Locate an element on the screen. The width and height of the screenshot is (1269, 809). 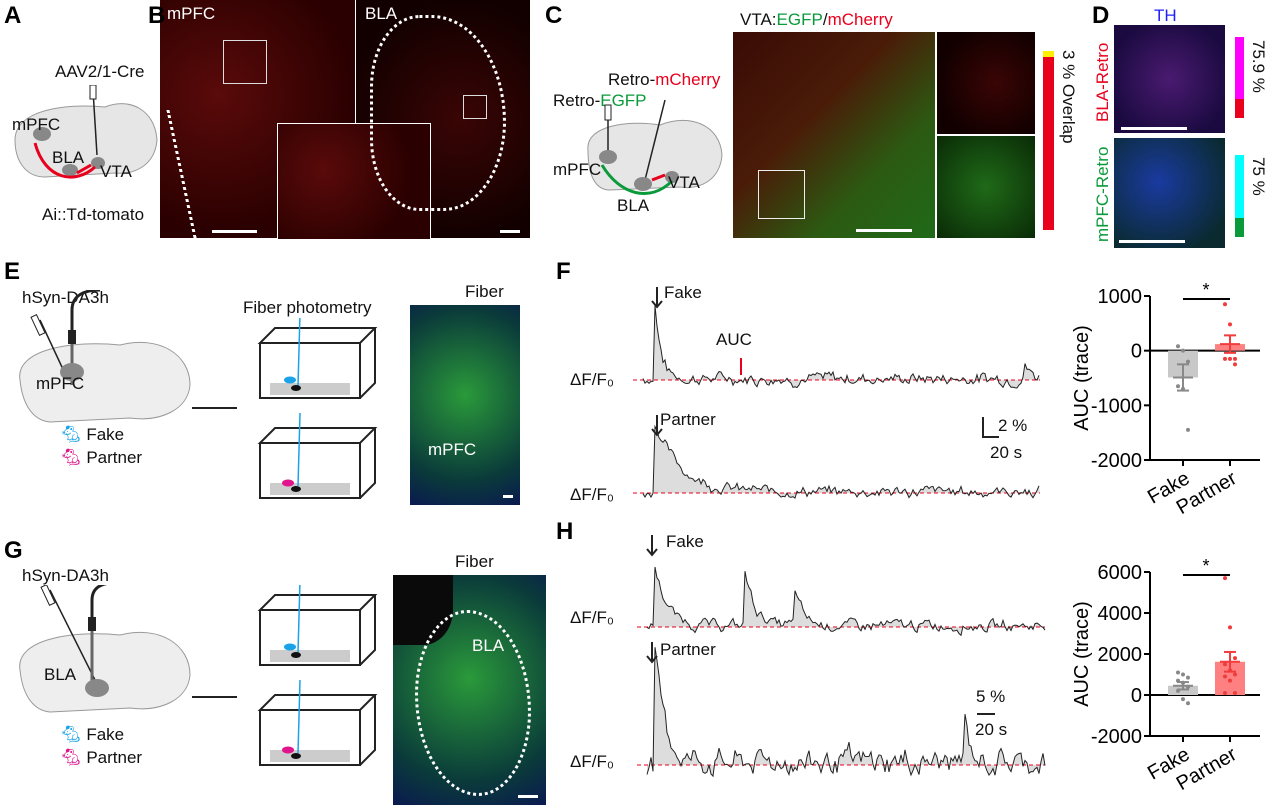
arrow-right-icon is located at coordinates (214, 697).